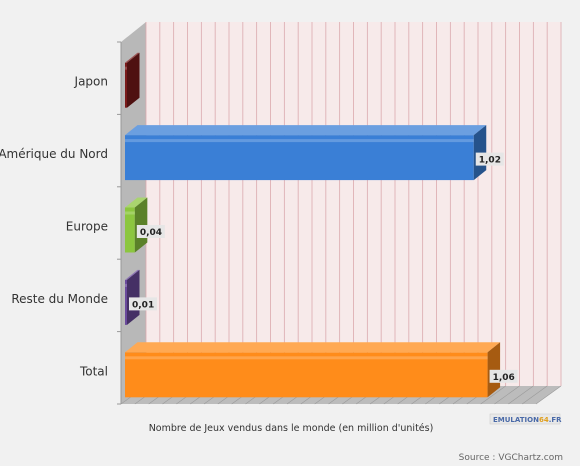  I want to click on emulation64-logo: EMULATION64.FR, so click(525, 419).